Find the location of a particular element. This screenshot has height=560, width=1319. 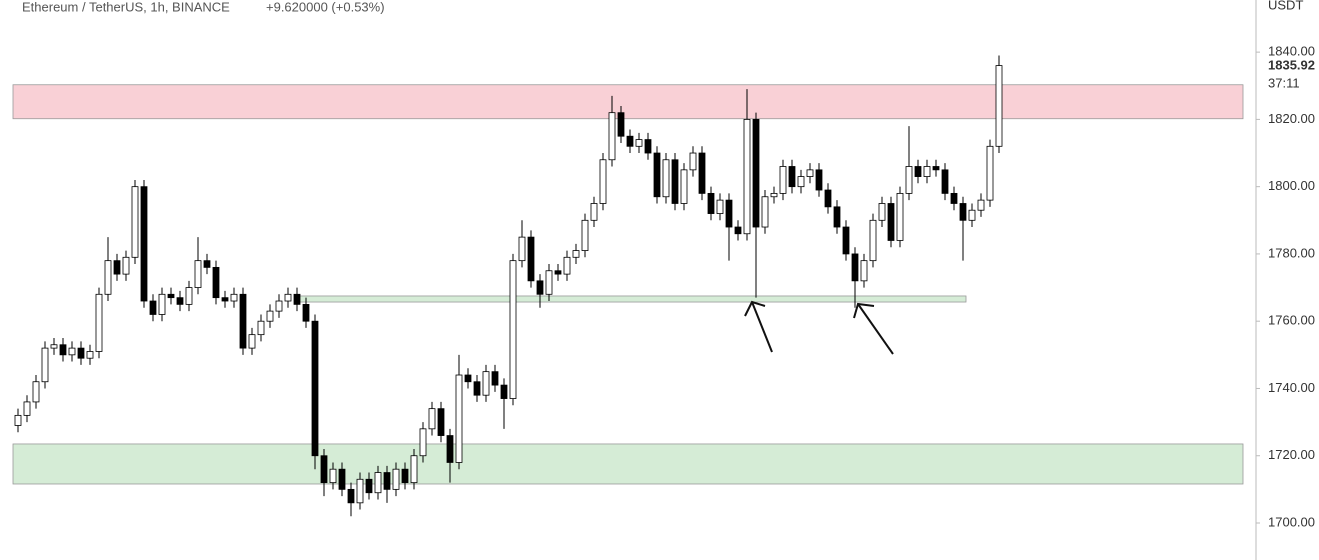

y-tick-label: 1800.00 is located at coordinates (1291, 185).